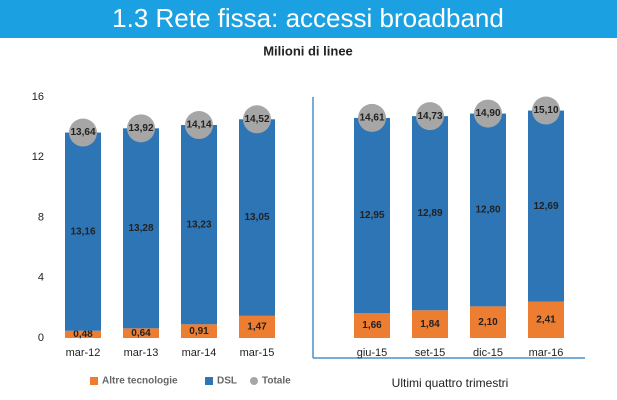 The height and width of the screenshot is (400, 617). What do you see at coordinates (257, 353) in the screenshot?
I see `x-tick-label: mar-15` at bounding box center [257, 353].